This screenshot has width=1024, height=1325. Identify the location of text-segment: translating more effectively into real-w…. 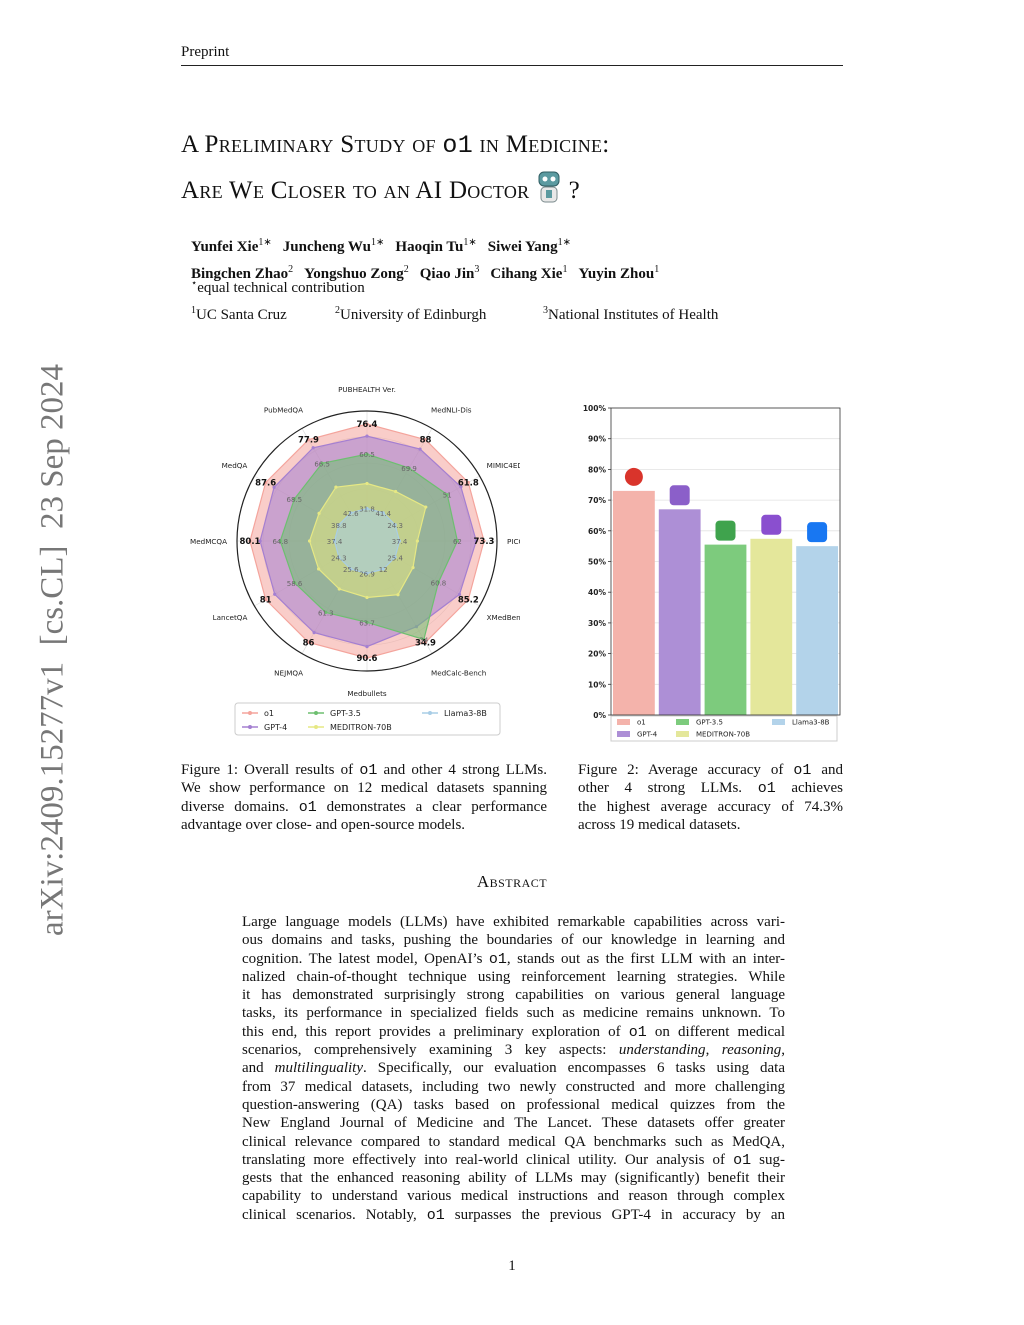
(488, 1159).